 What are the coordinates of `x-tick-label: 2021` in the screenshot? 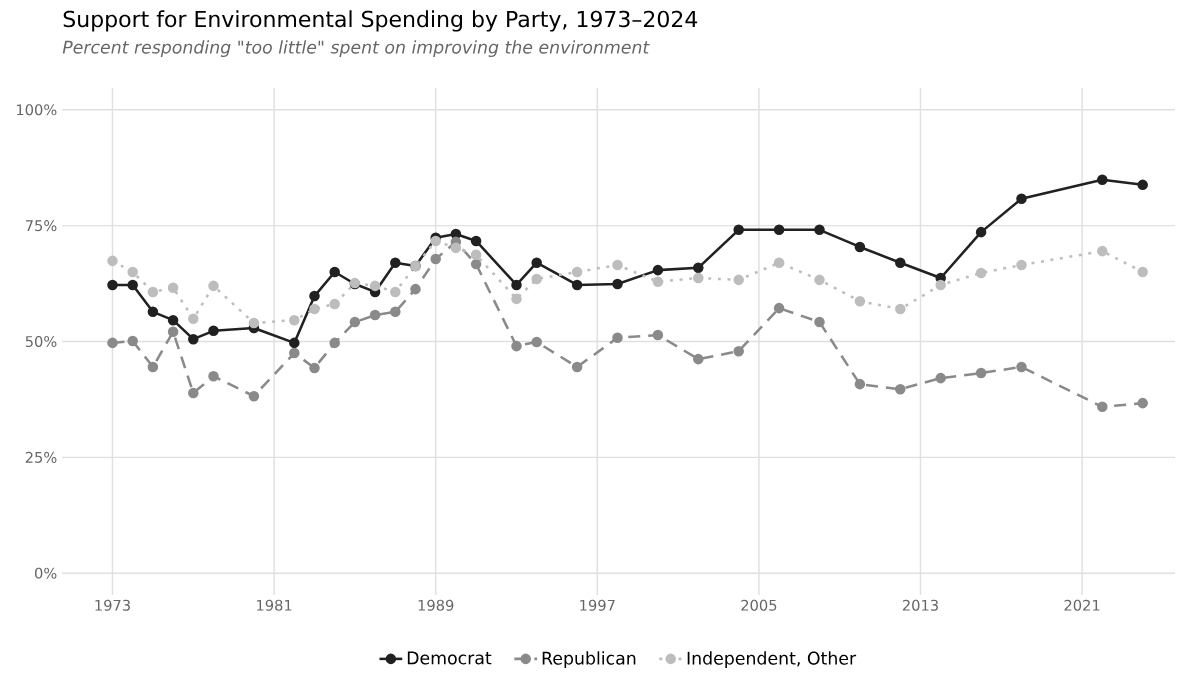 It's located at (1082, 605).